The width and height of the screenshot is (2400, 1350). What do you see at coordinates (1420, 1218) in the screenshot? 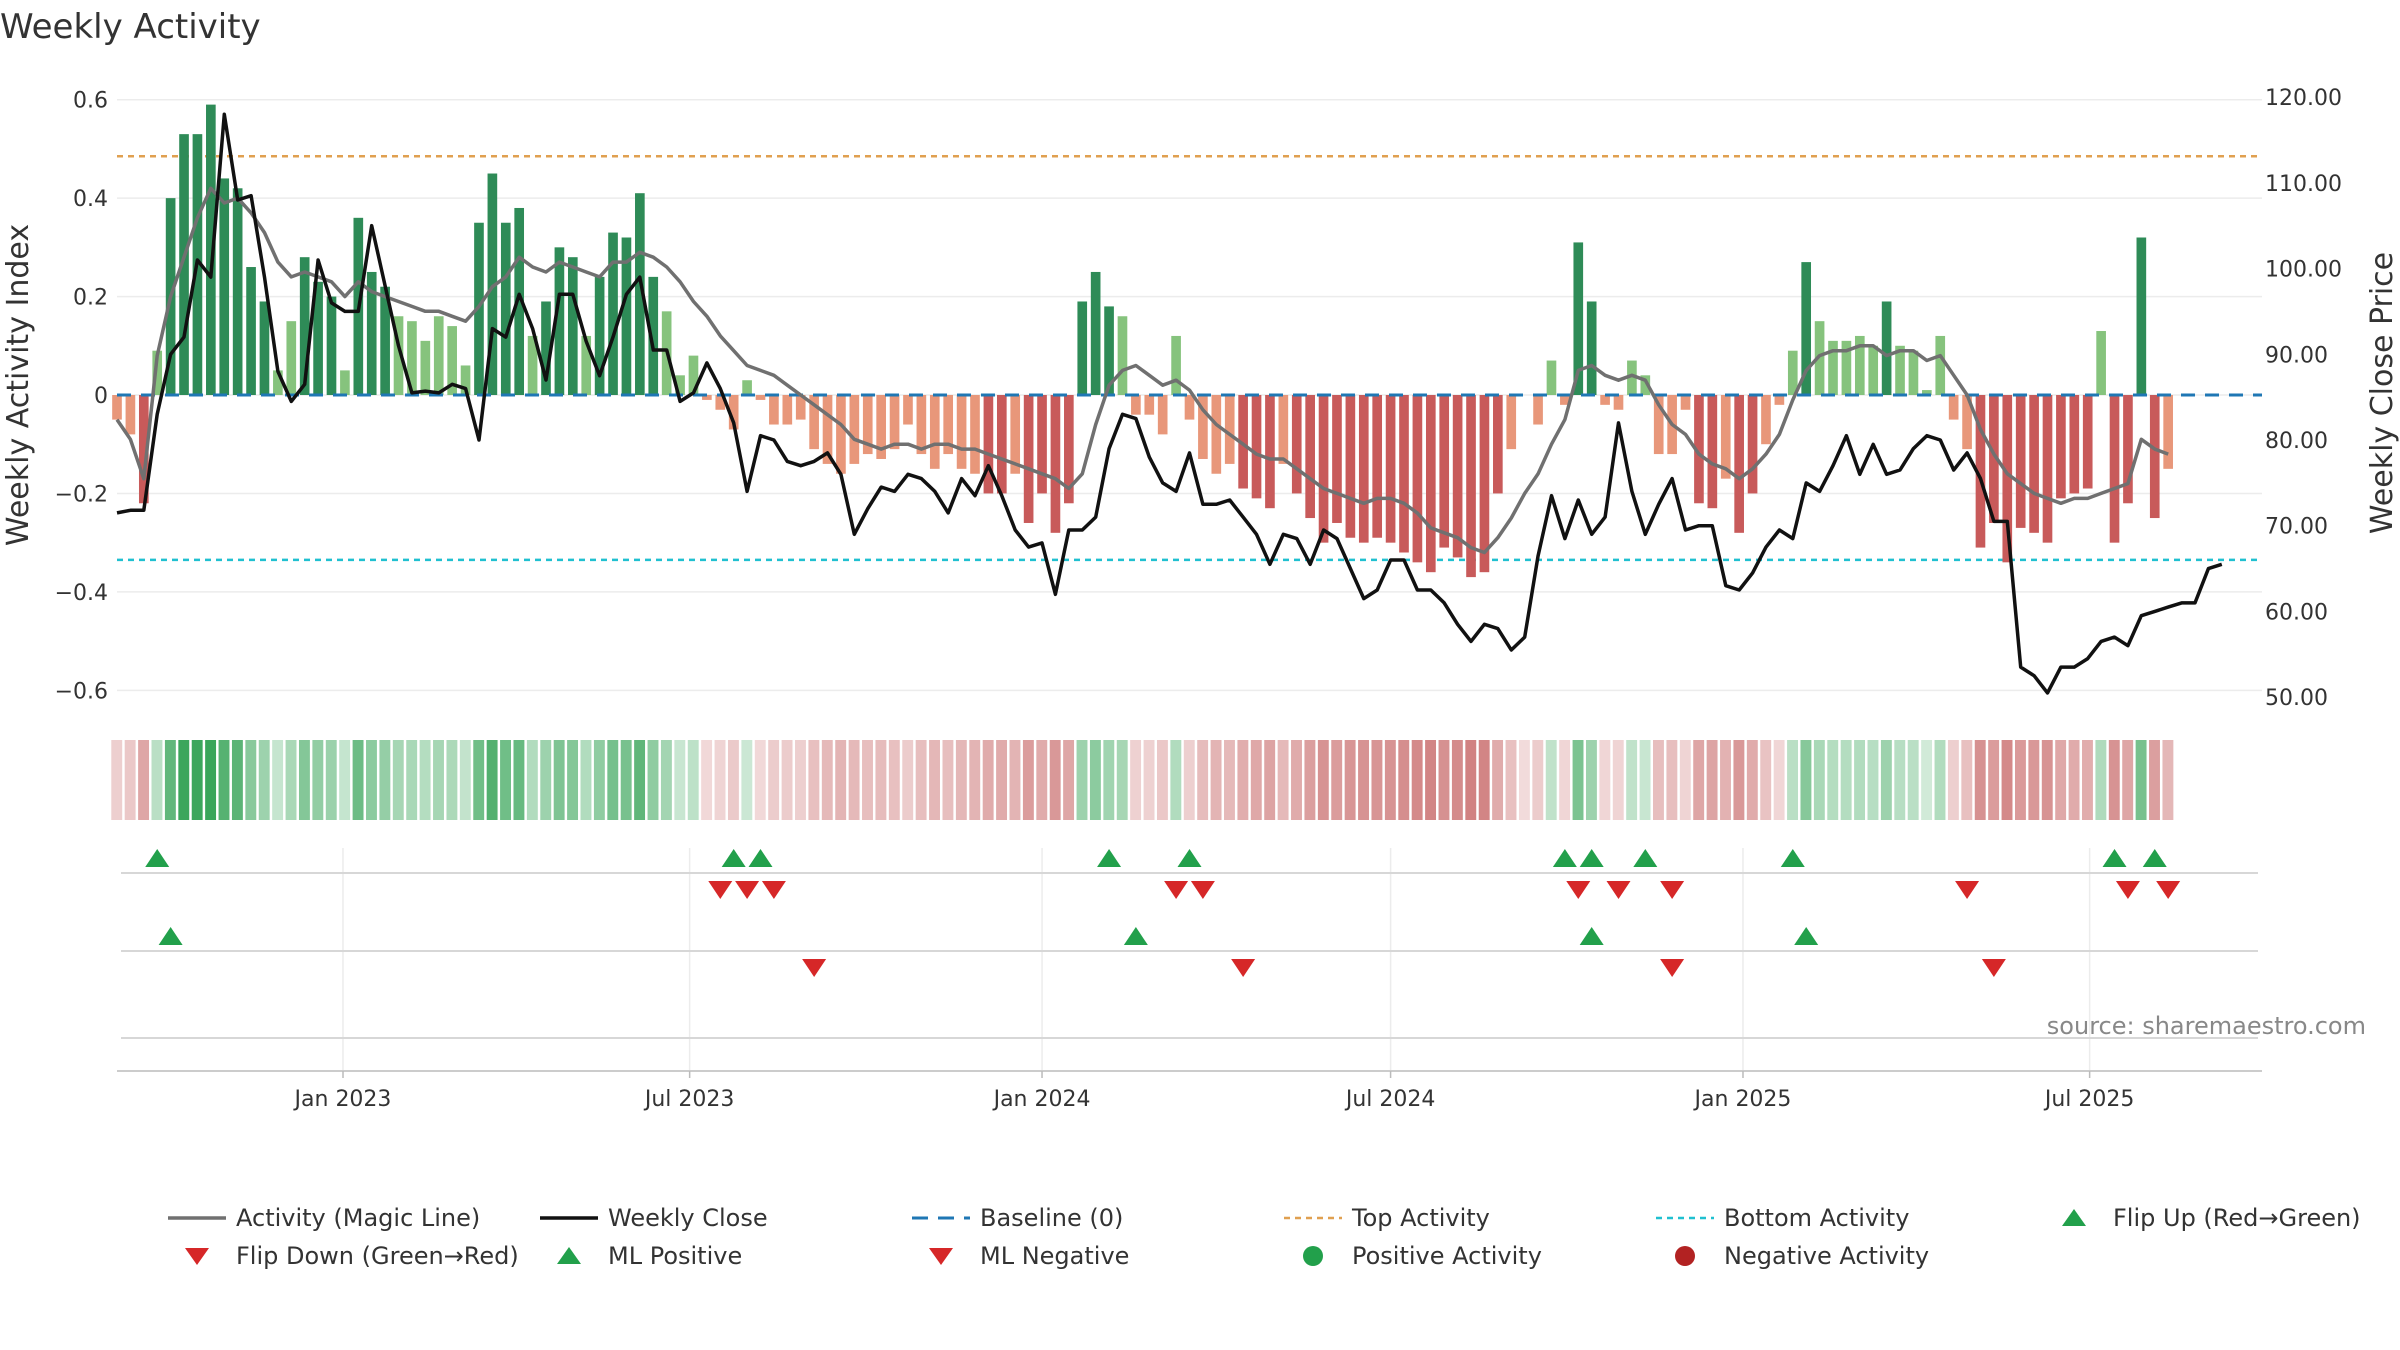
I see `legend-label: Top Activity` at bounding box center [1420, 1218].